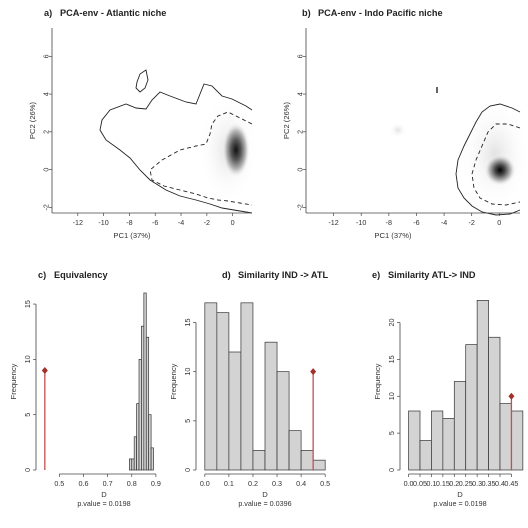 The height and width of the screenshot is (528, 528). I want to click on p-value-label: p.value = 0.0396, so click(264, 503).